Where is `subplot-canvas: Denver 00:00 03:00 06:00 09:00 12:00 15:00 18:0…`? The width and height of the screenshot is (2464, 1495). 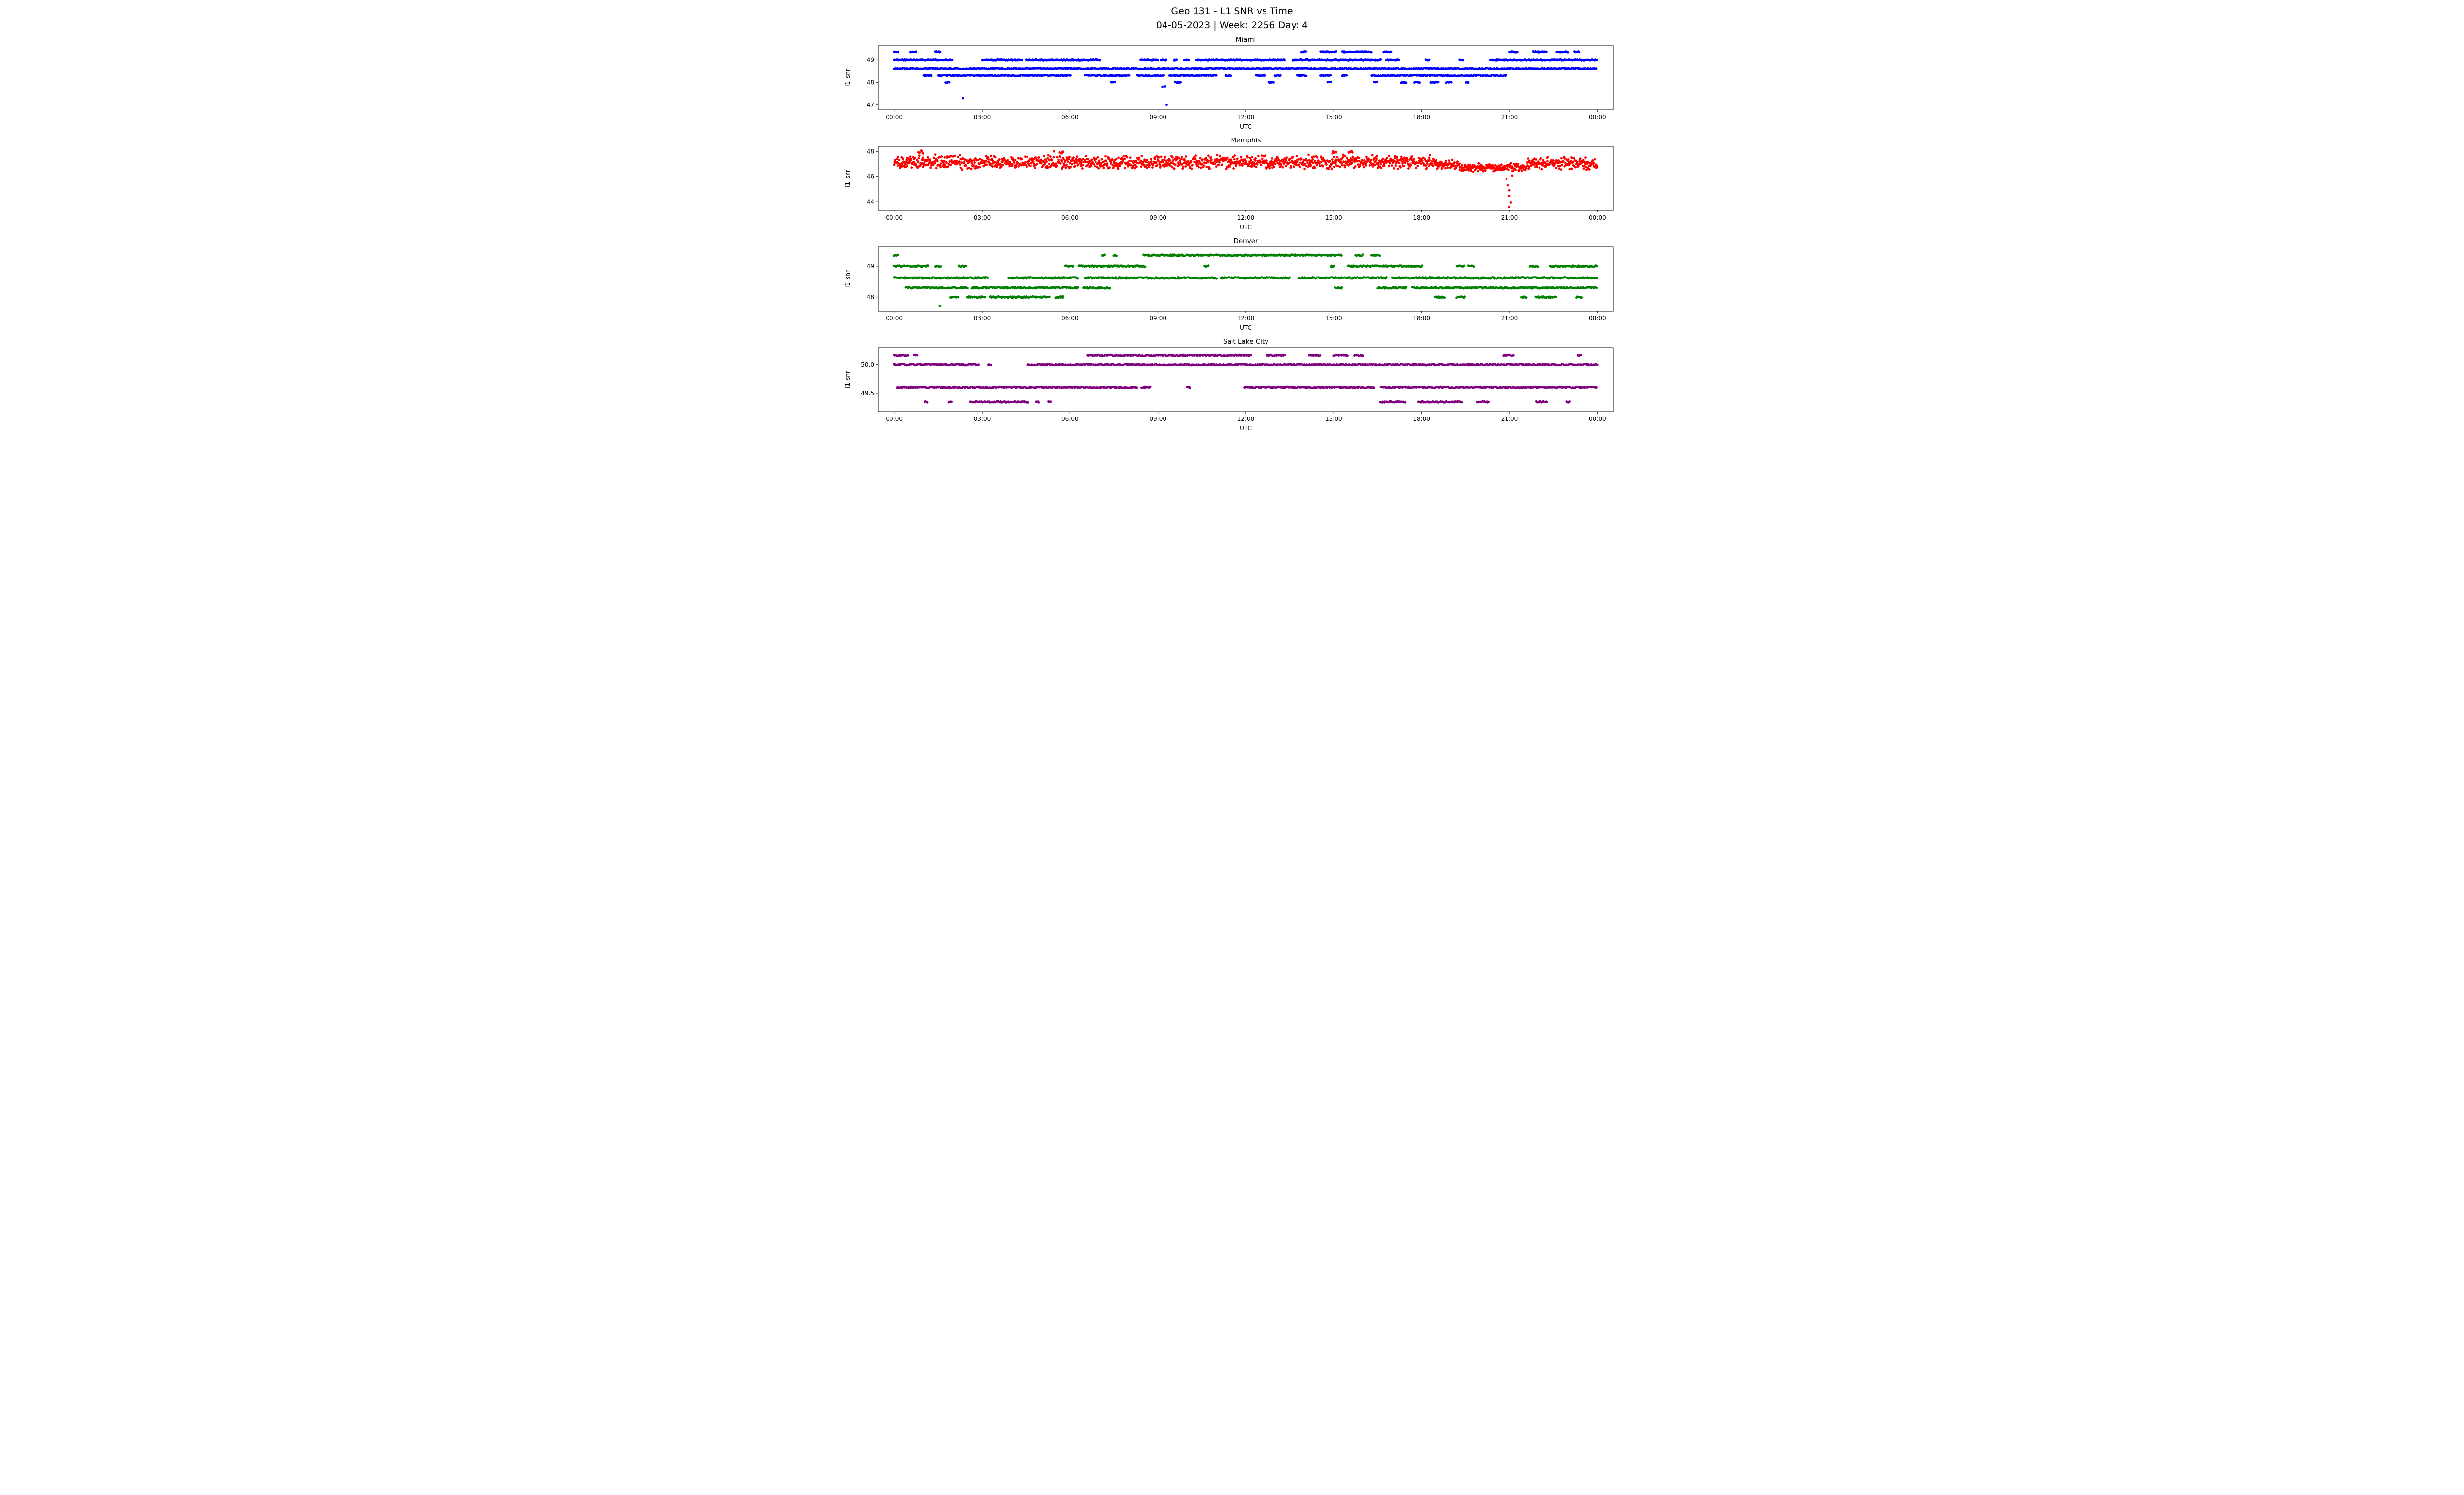 subplot-canvas: Denver 00:00 03:00 06:00 09:00 12:00 15:00 18:0… is located at coordinates (1229, 284).